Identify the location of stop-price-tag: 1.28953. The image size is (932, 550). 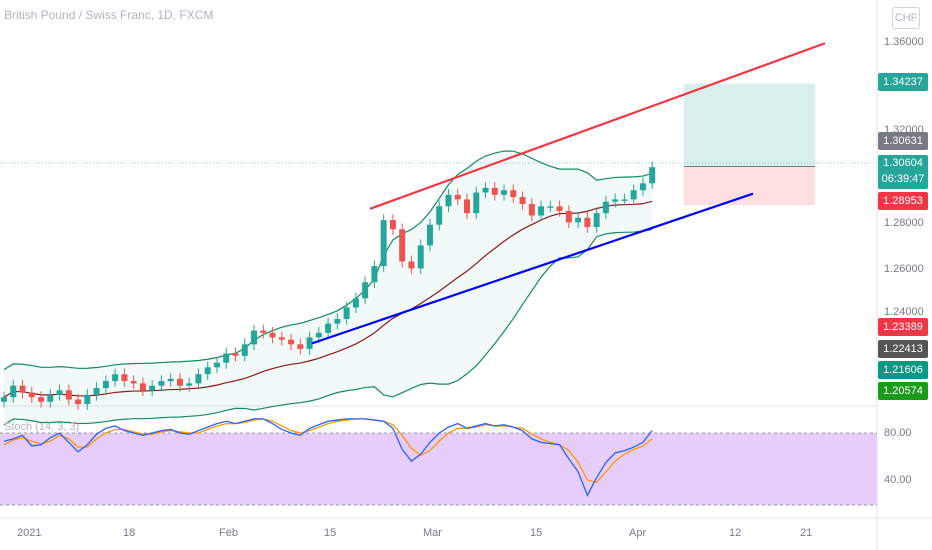
(903, 201).